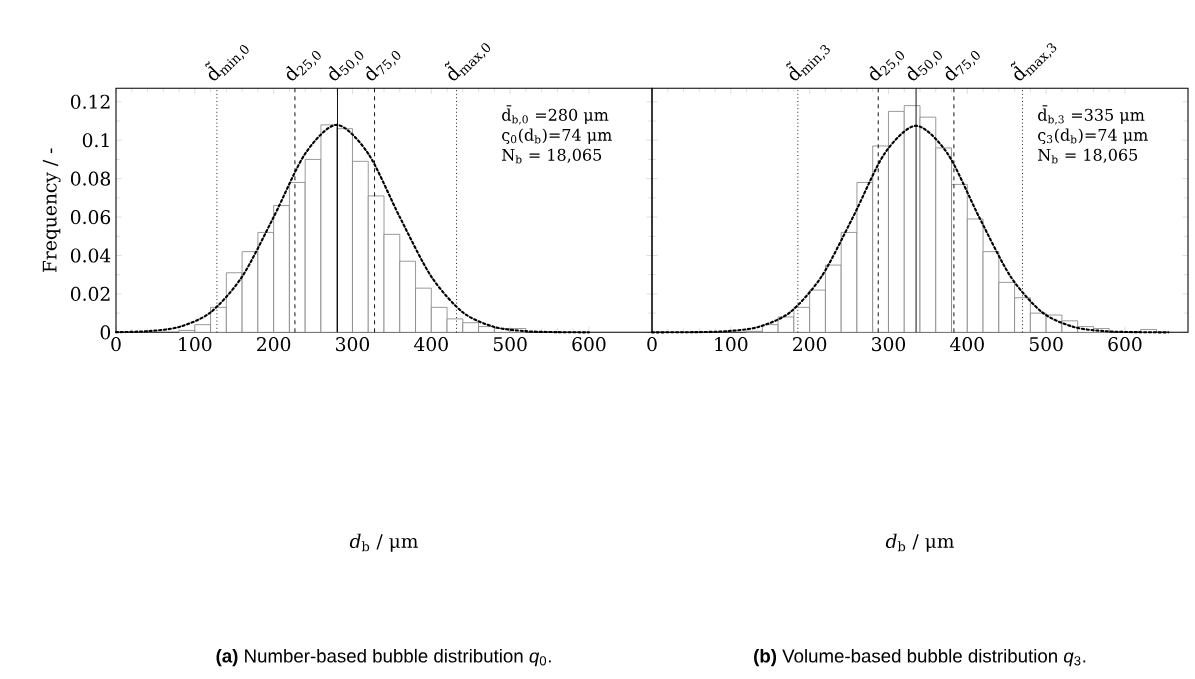  What do you see at coordinates (95, 140) in the screenshot?
I see `y-tick-label: 0.1` at bounding box center [95, 140].